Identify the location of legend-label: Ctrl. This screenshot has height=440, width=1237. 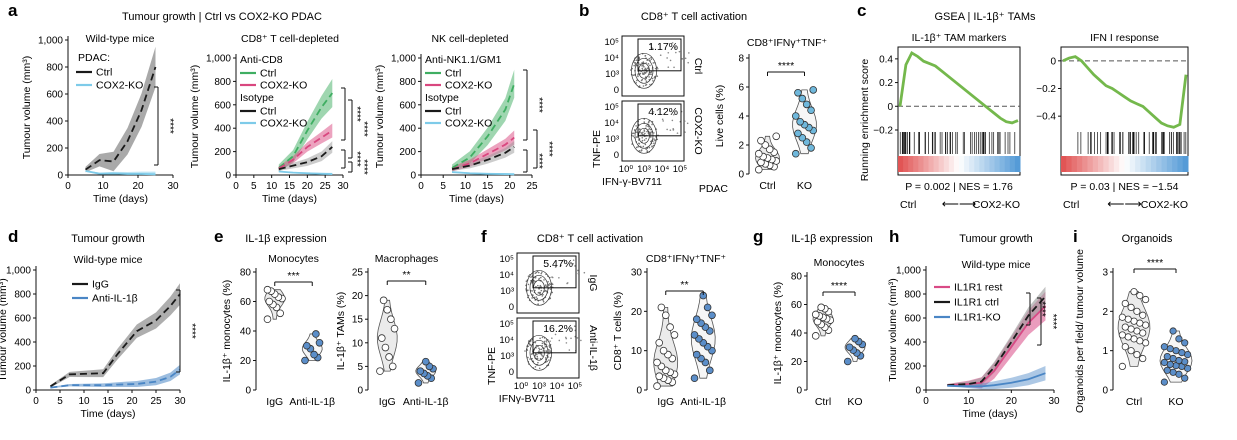
(104, 73).